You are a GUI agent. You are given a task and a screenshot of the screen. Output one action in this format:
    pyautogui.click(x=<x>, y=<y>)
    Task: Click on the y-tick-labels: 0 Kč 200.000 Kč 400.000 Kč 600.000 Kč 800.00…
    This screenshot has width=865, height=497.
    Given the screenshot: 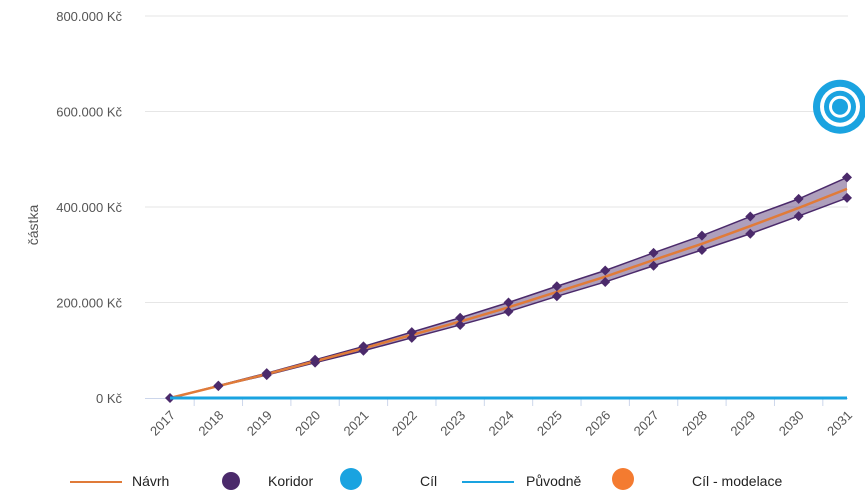 What is the action you would take?
    pyautogui.click(x=89, y=207)
    